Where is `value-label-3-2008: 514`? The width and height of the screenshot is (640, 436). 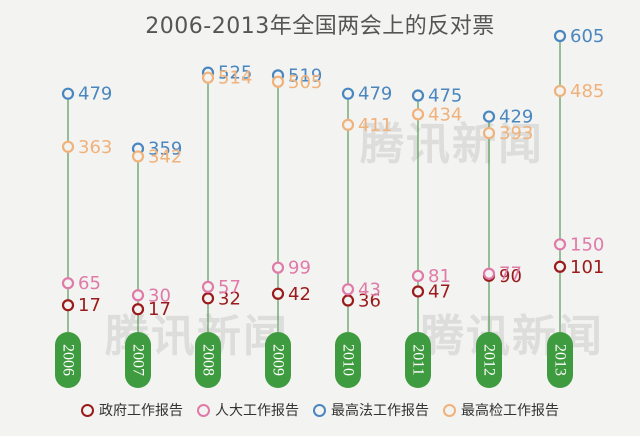 value-label-3-2008: 514 is located at coordinates (235, 78).